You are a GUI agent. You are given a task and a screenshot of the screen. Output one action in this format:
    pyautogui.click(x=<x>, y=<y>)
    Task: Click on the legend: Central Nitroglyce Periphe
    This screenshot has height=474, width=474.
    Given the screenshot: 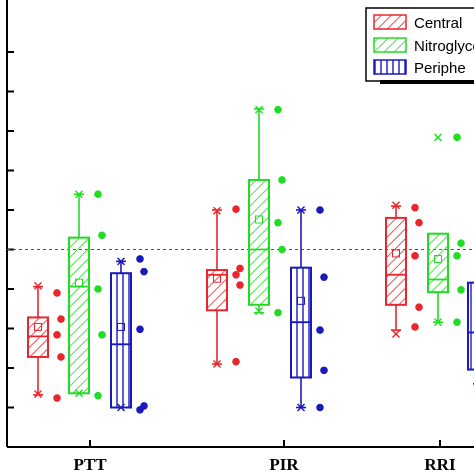 What is the action you would take?
    pyautogui.click(x=419, y=45)
    